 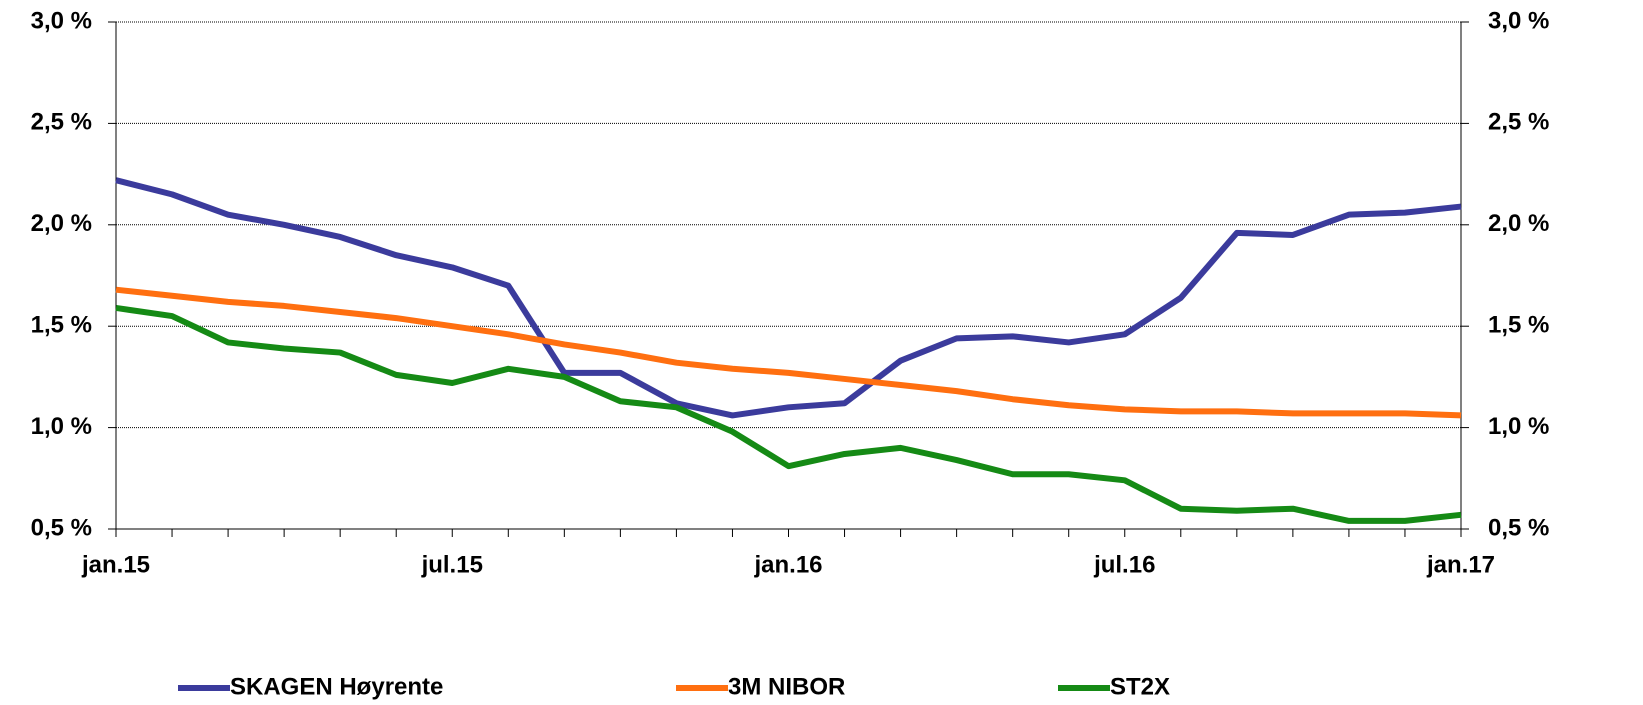 I want to click on y-tick-label: 3,0 %, so click(x=61, y=20).